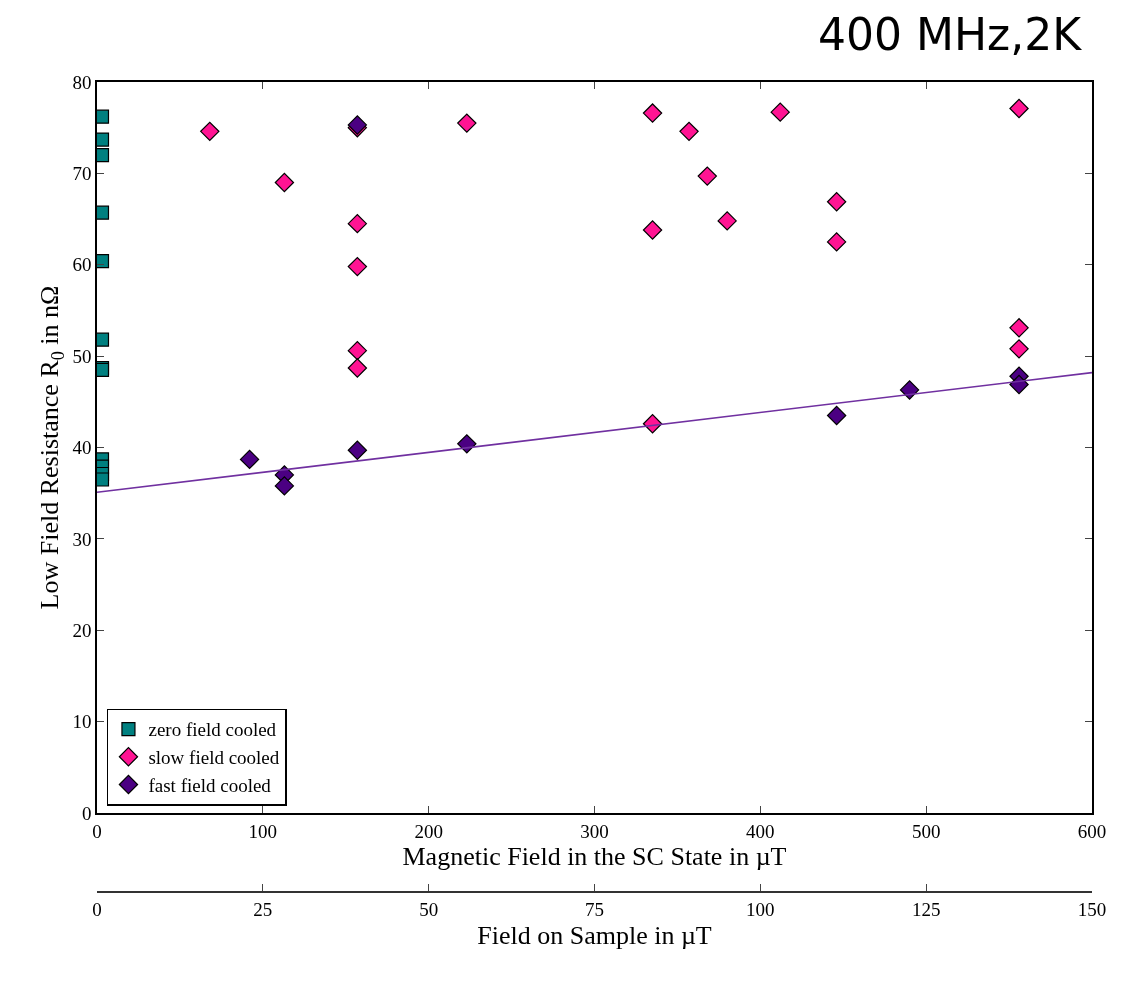 This screenshot has height=1000, width=1132. Describe the element at coordinates (263, 831) in the screenshot. I see `x-tick-label: 100` at that location.